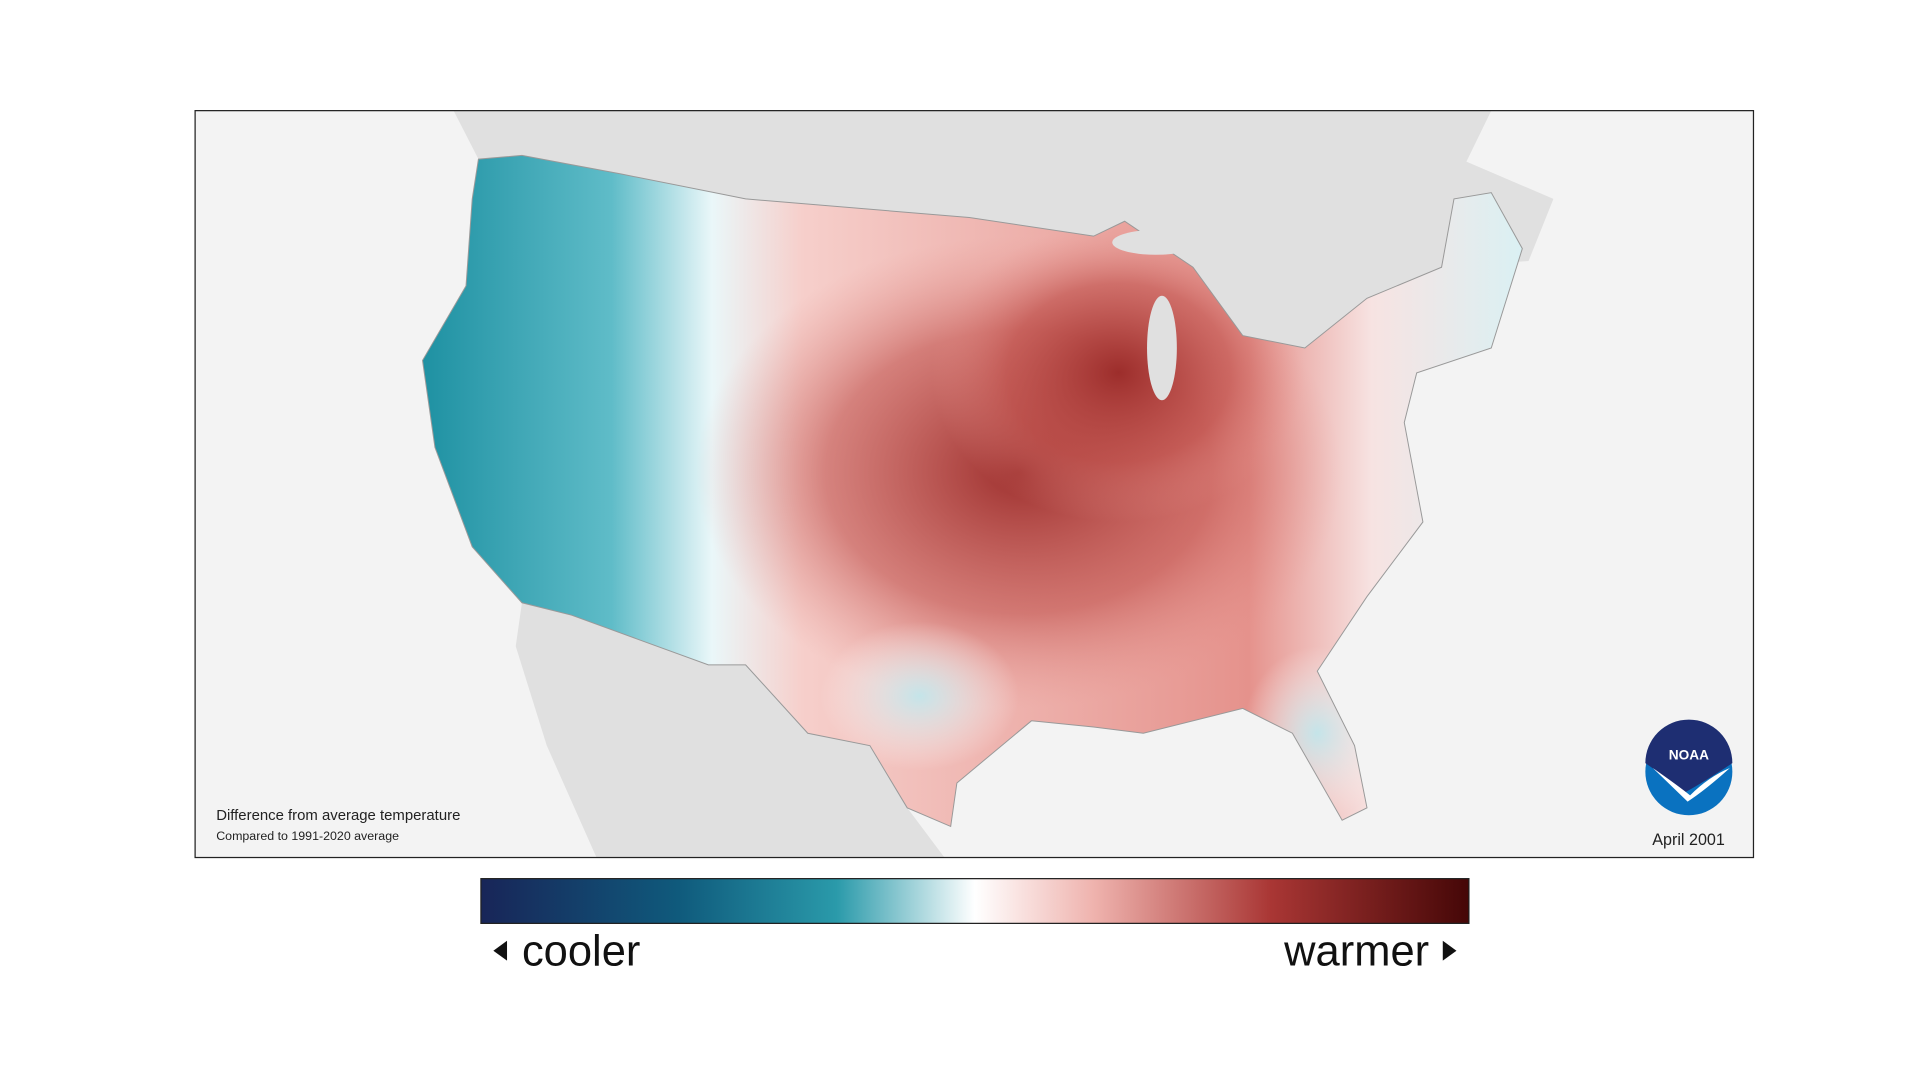 This screenshot has height=1080, width=1920. Describe the element at coordinates (338, 816) in the screenshot. I see `caption-title: Difference from average temperature` at that location.